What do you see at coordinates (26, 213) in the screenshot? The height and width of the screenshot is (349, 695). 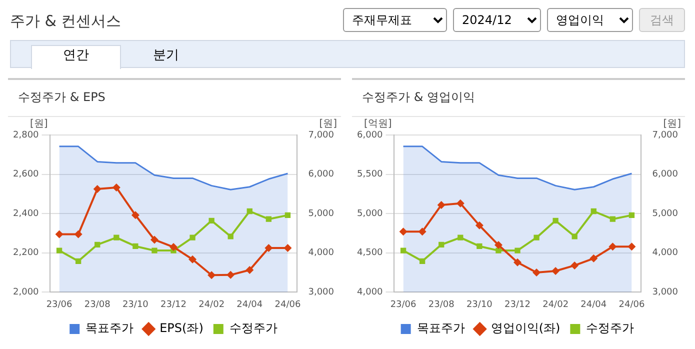 I see `y-tick-label: 2,400` at bounding box center [26, 213].